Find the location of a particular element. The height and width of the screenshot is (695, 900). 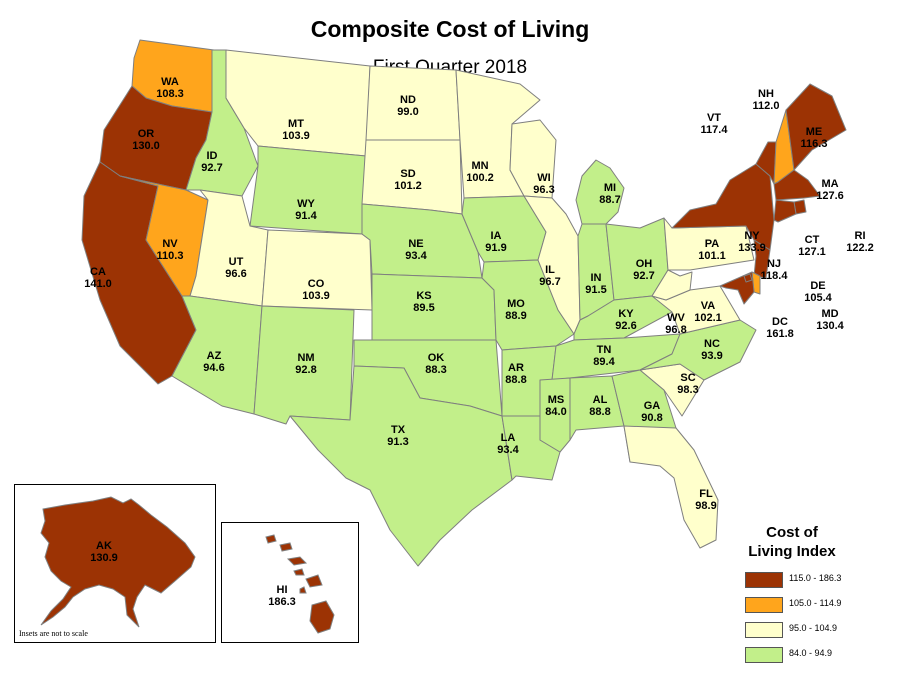

state-code: DC is located at coordinates (780, 322).